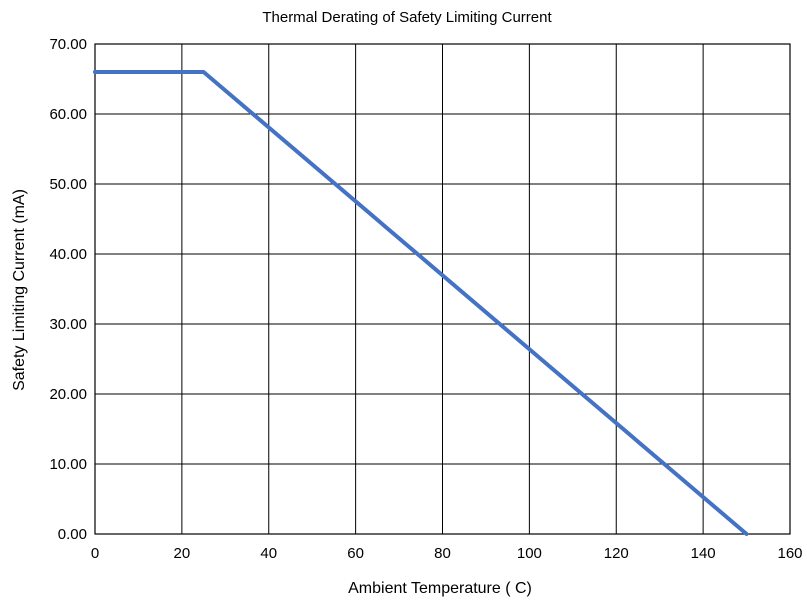  Describe the element at coordinates (68, 254) in the screenshot. I see `y-tick-label: 40.00` at that location.